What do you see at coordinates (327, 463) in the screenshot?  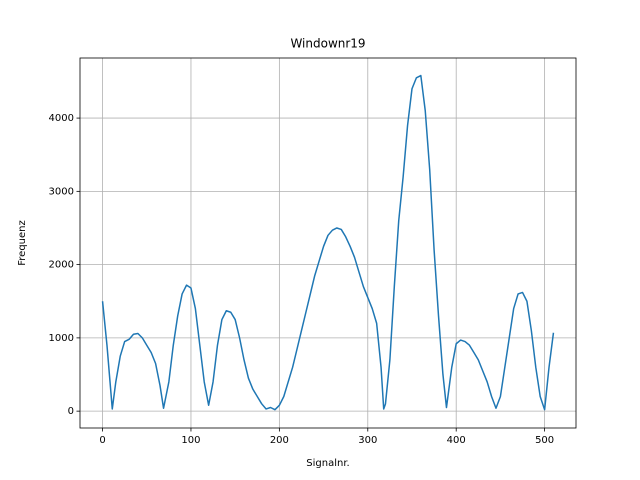 I see `x-axis-label: Signalnr.` at bounding box center [327, 463].